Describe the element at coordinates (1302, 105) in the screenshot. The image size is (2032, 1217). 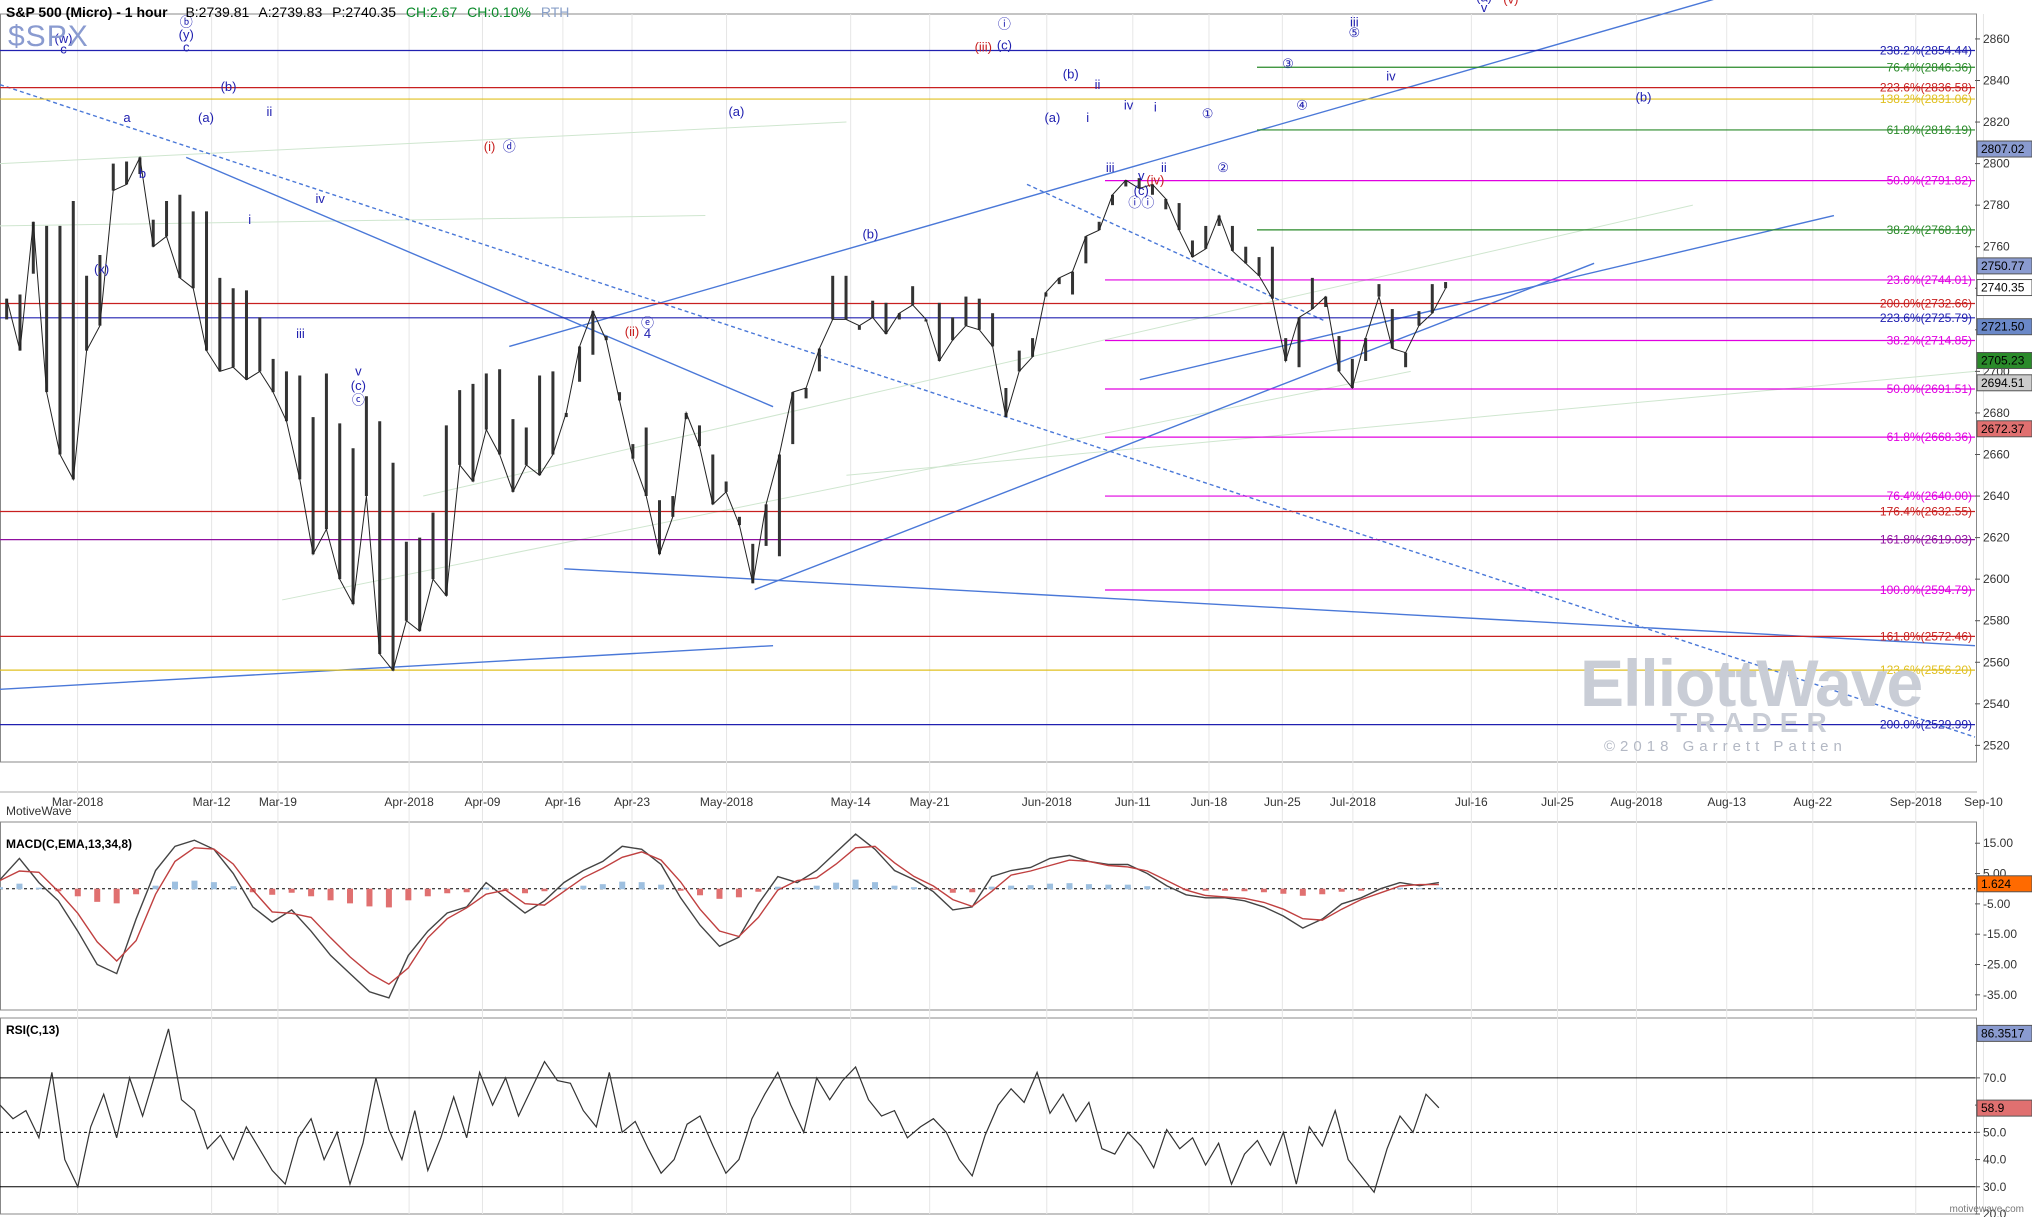
I see `wave-label: ④` at that location.